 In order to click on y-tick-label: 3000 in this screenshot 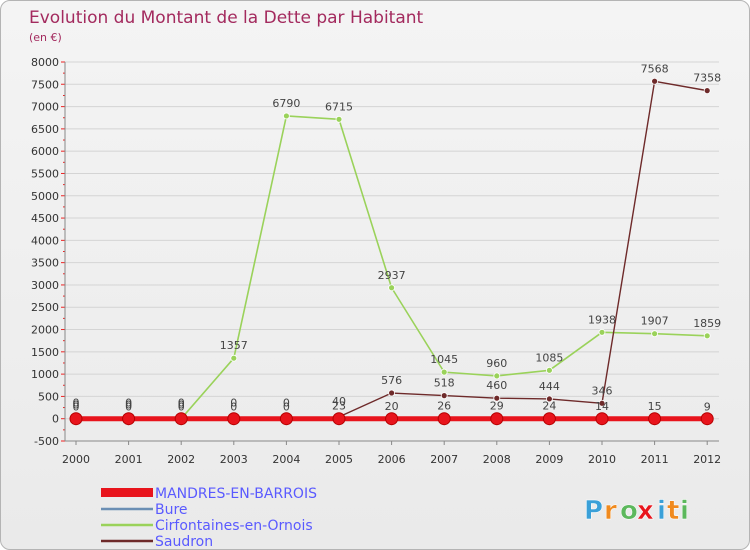, I will do `click(45, 285)`.